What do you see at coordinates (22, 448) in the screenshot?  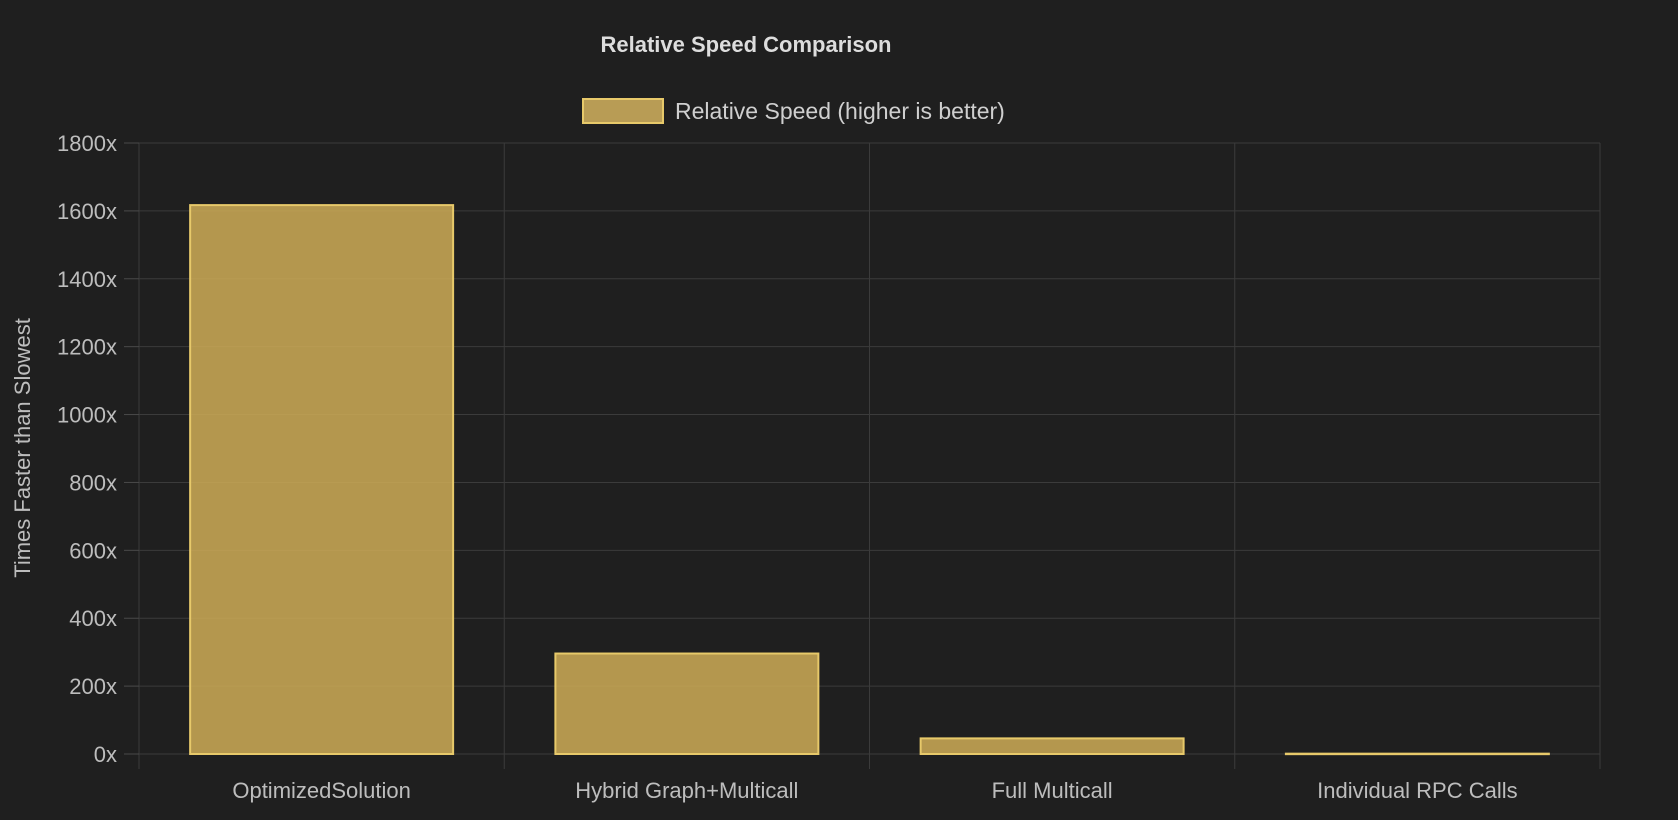 I see `y-axis-title: Times Faster than Slowest` at bounding box center [22, 448].